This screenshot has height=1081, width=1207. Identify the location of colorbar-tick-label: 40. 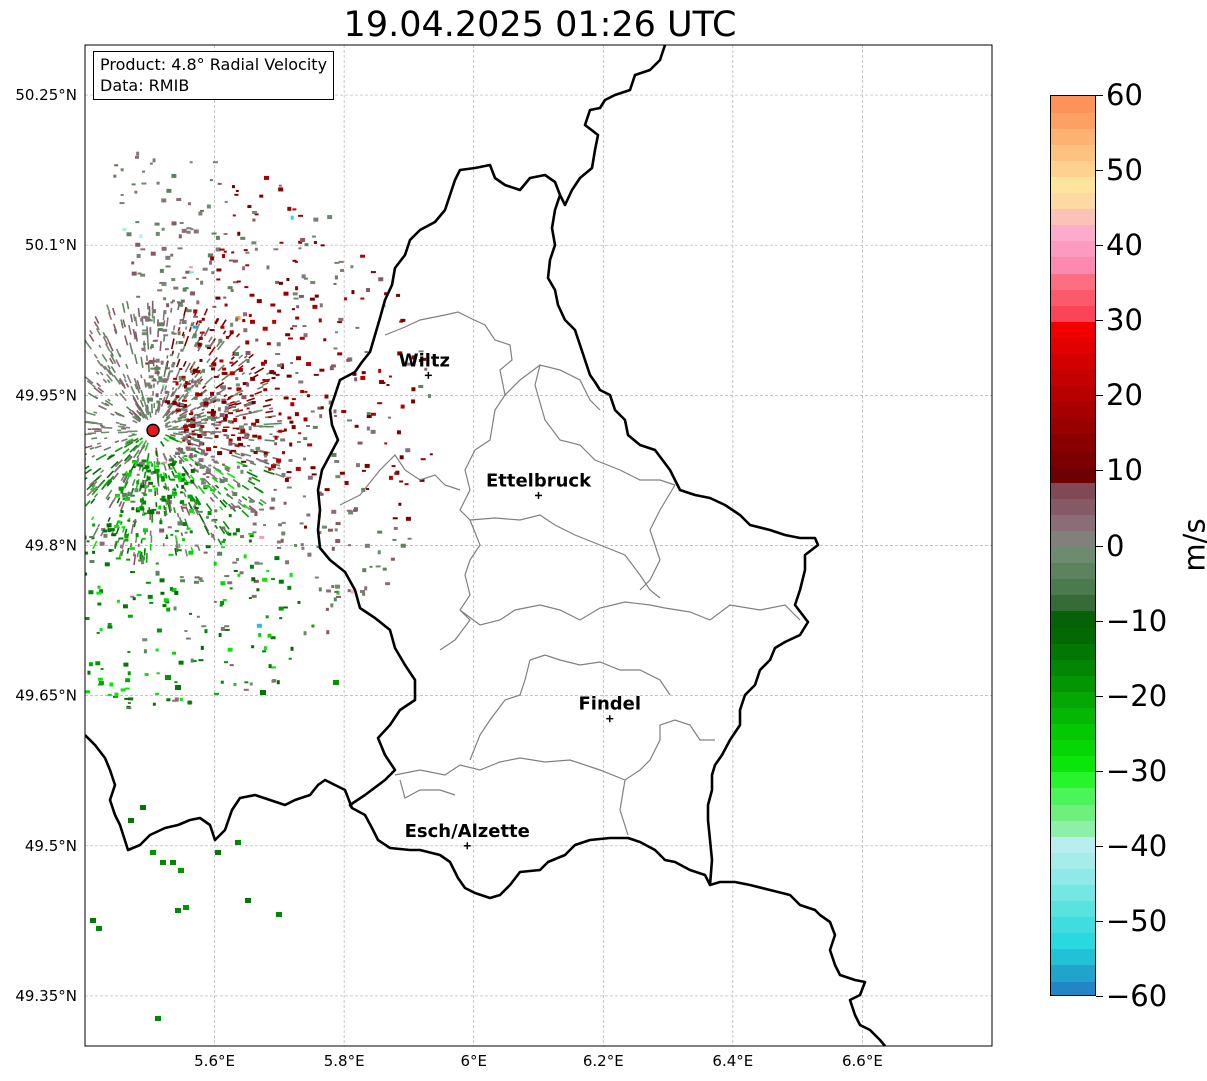
(1124, 245).